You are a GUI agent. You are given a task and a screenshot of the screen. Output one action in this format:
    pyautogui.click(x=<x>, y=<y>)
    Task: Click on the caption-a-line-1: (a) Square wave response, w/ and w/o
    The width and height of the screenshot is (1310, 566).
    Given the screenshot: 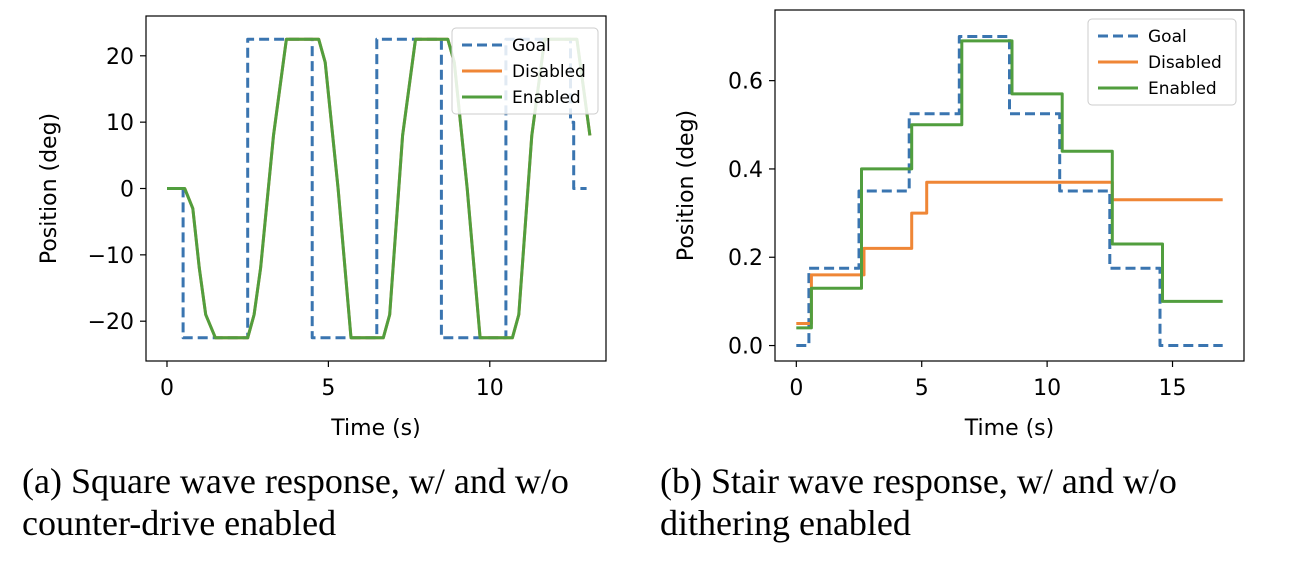 What is the action you would take?
    pyautogui.click(x=295, y=481)
    